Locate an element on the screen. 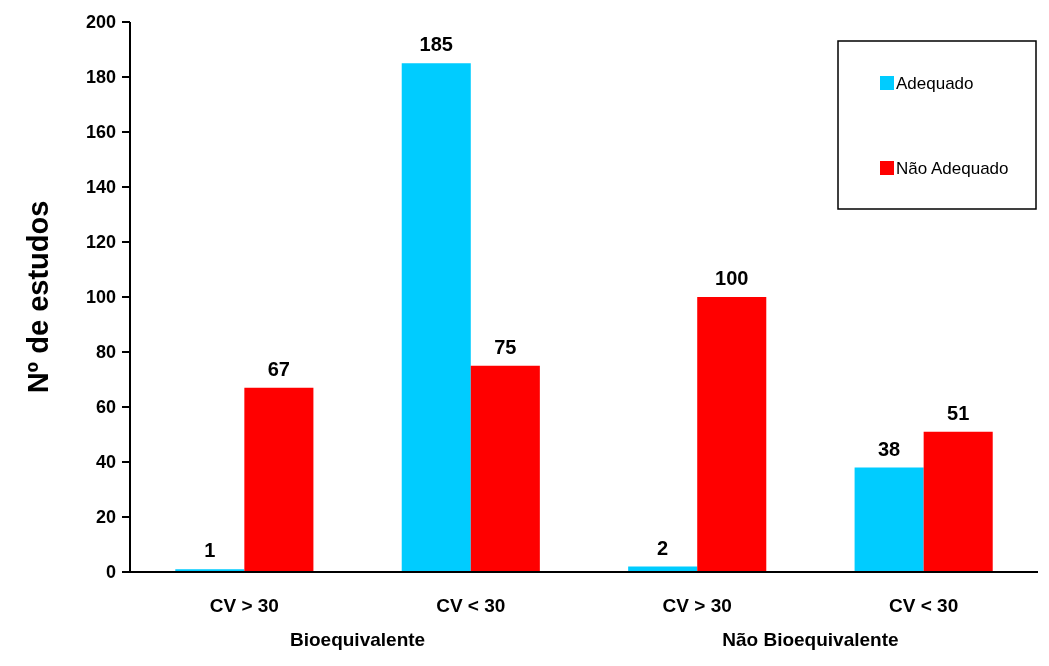 This screenshot has height=666, width=1049. data-label: 2 is located at coordinates (663, 547).